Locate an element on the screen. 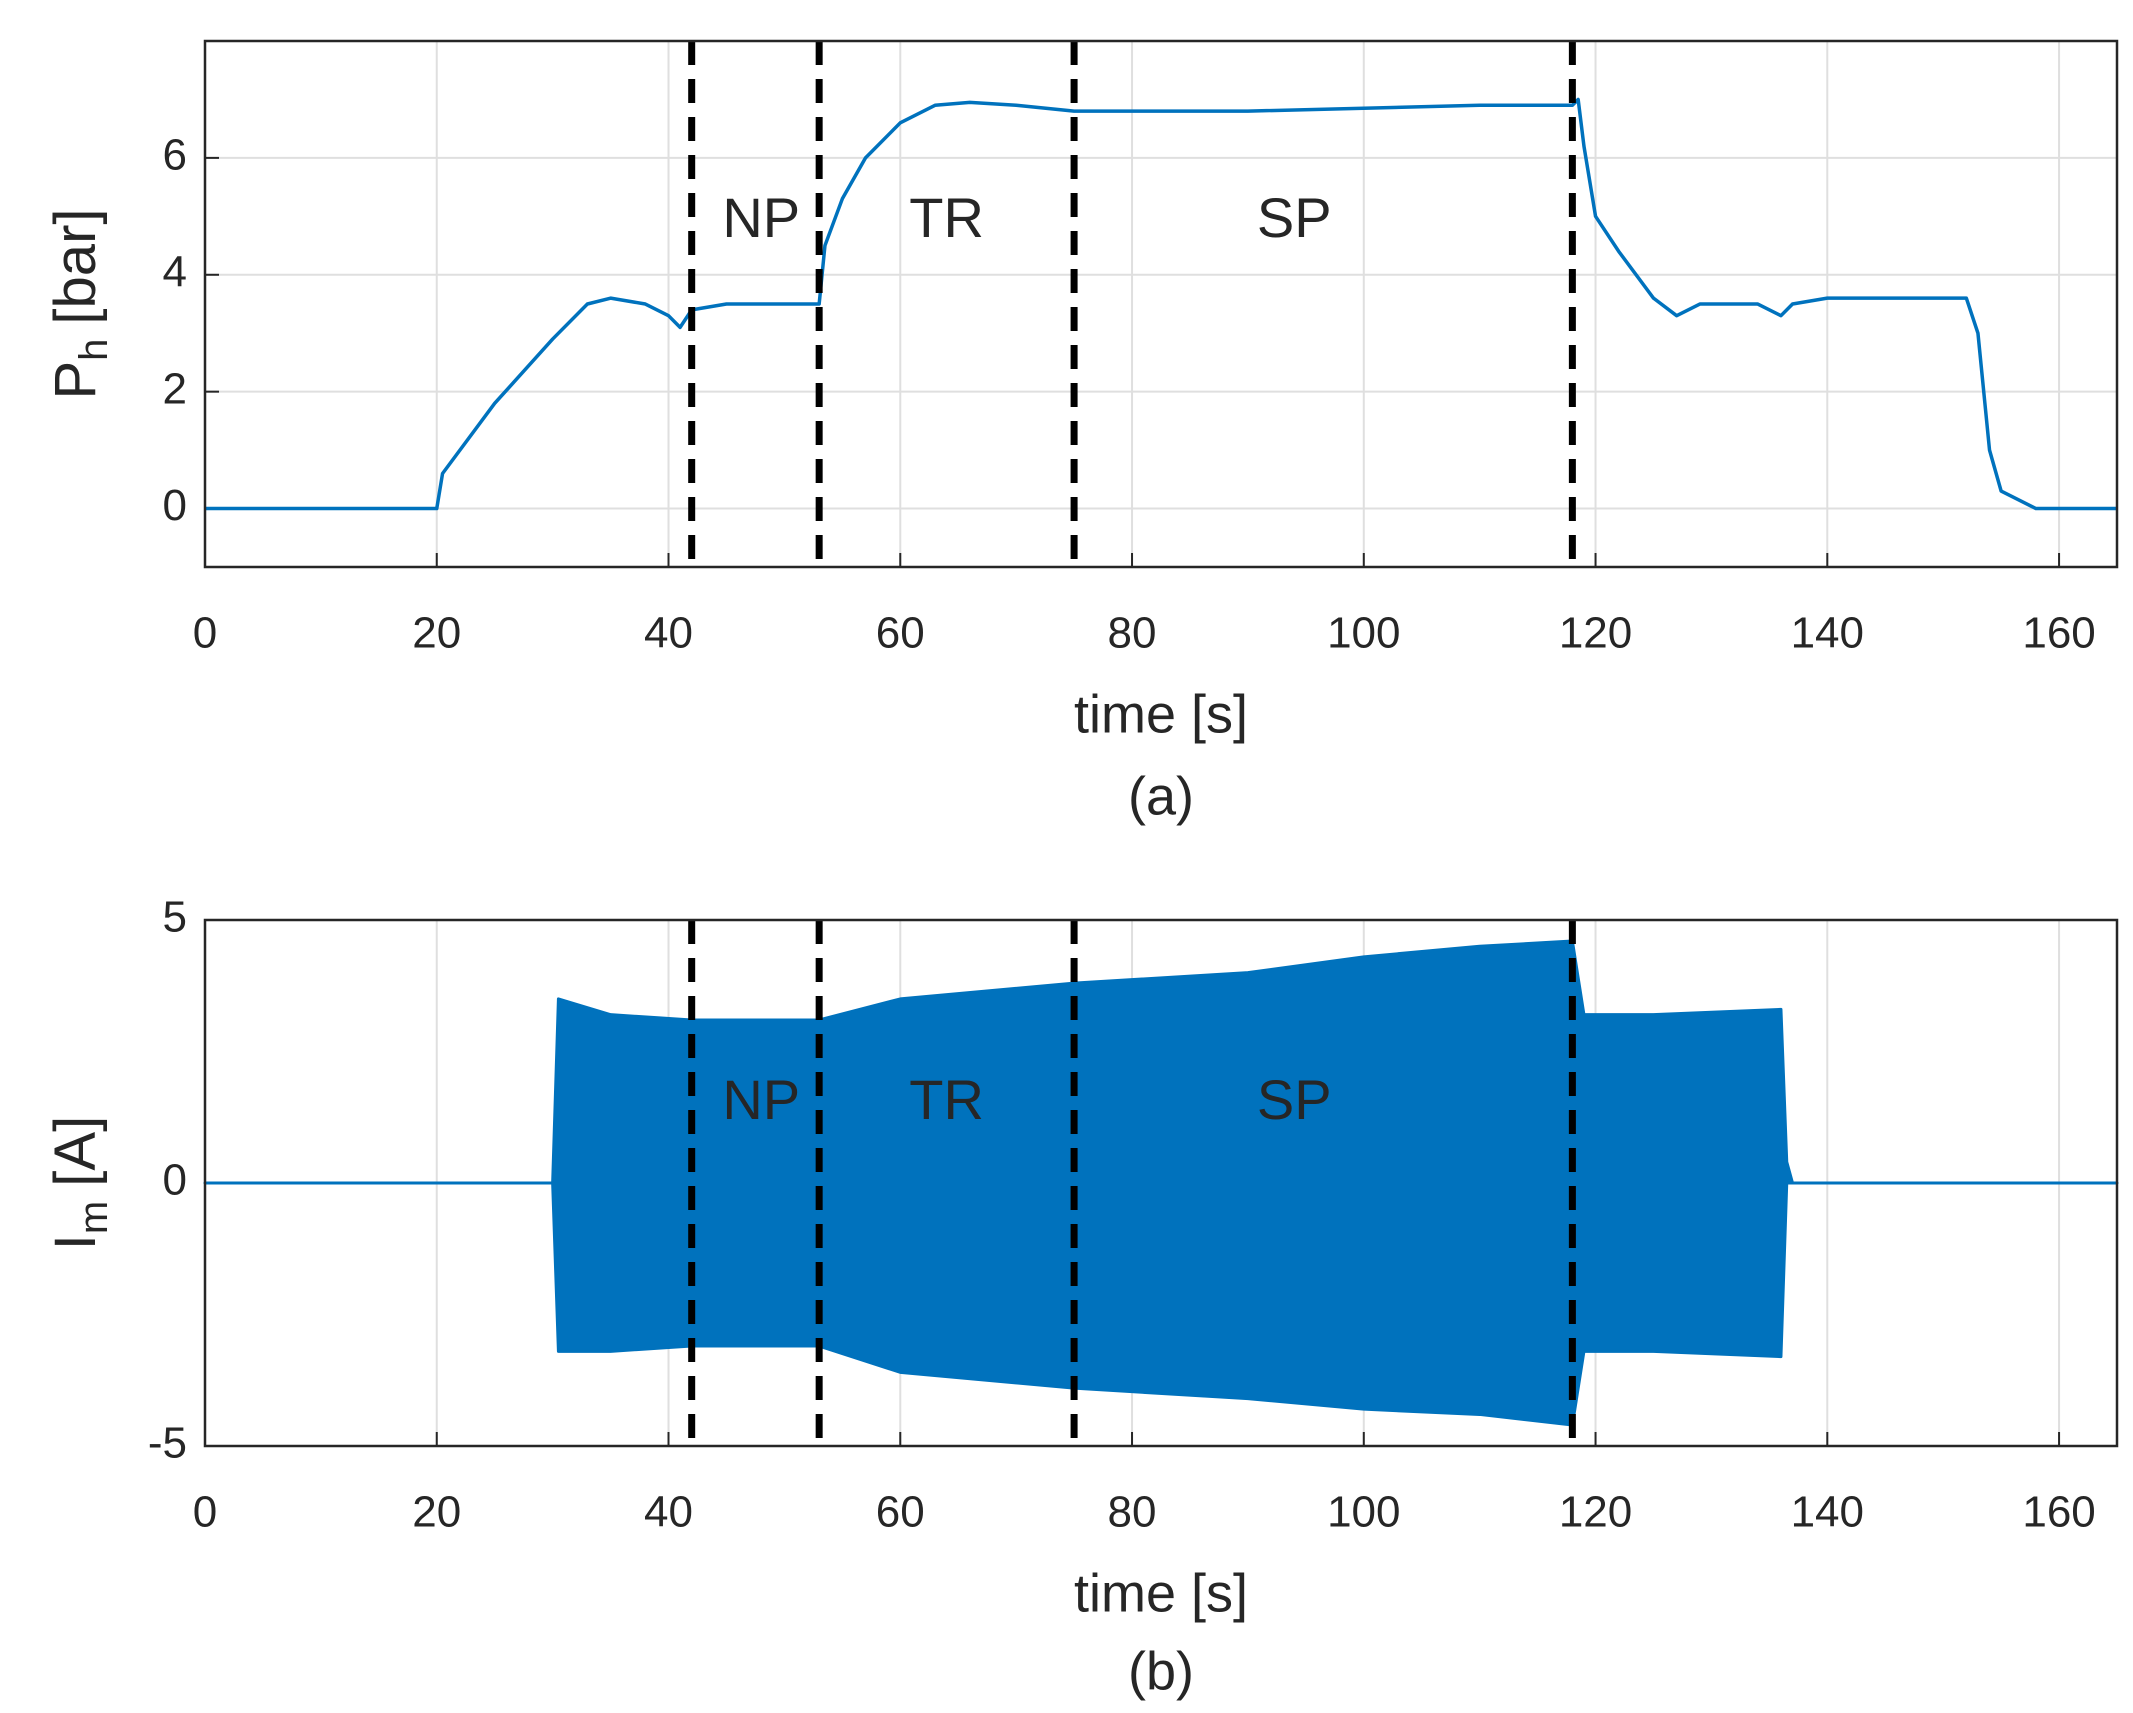 This screenshot has width=2133, height=1713. y-axis-label-sub: h is located at coordinates (94, 350).